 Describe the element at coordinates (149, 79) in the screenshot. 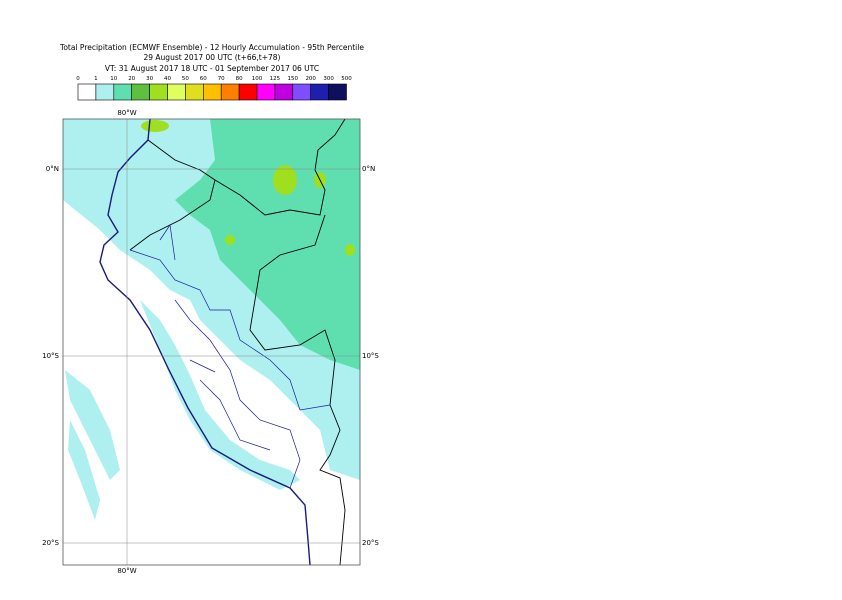

I see `legend-label: 30` at that location.